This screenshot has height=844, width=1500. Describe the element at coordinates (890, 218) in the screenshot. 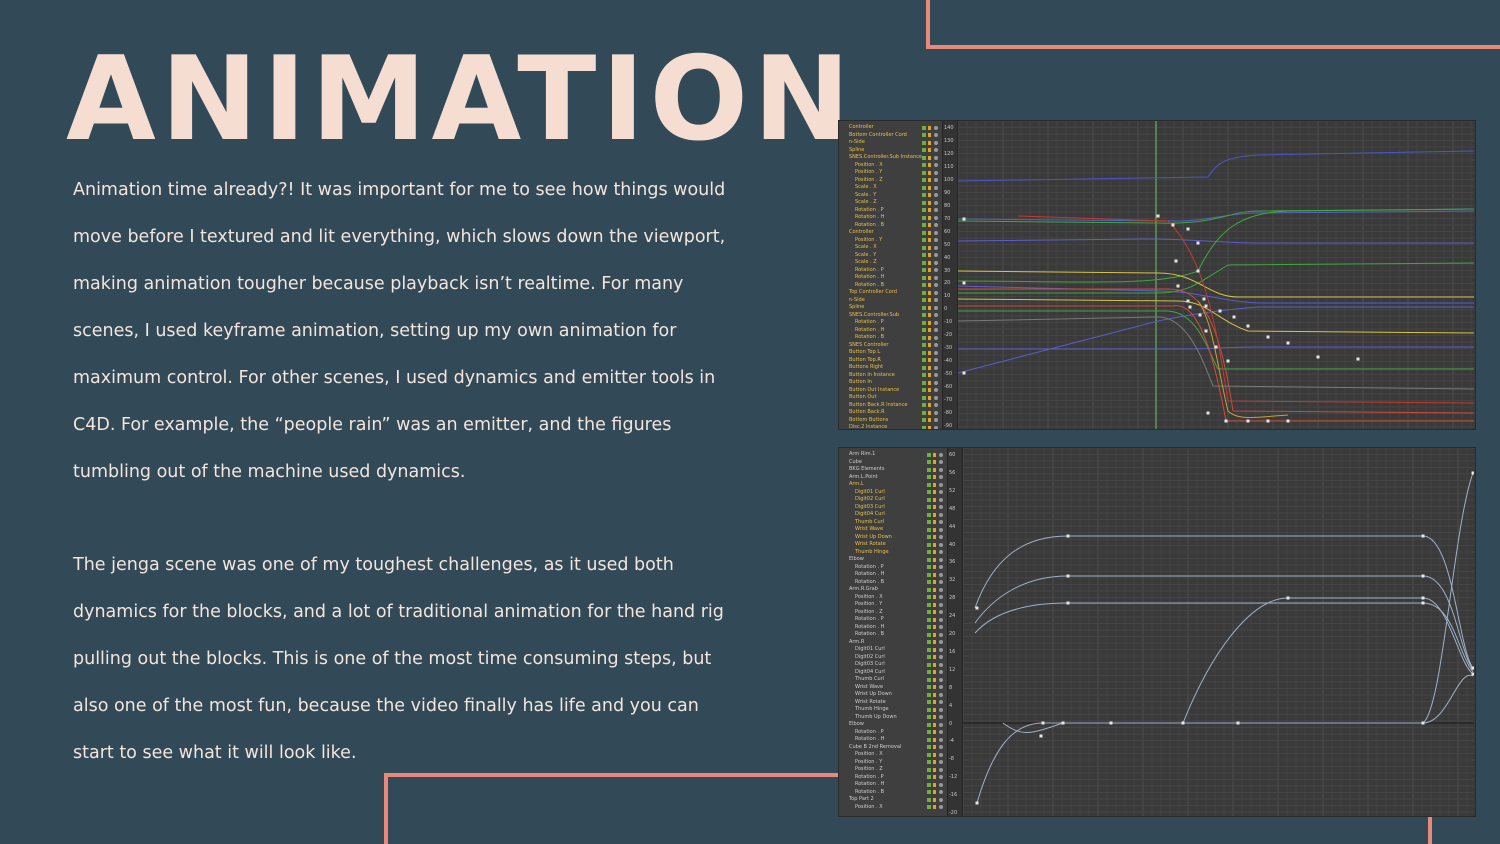

I see `track-row: Rotation . H` at that location.